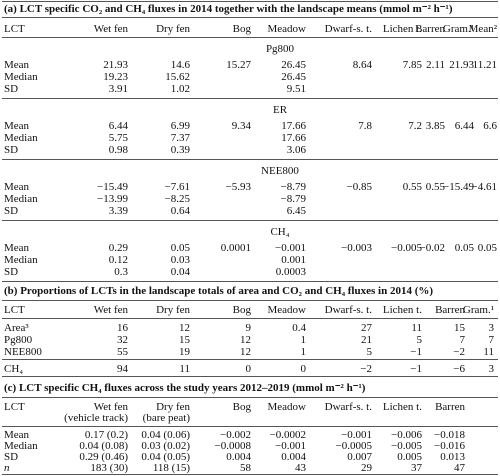 This screenshot has width=500, height=476. Describe the element at coordinates (245, 468) in the screenshot. I see `cell: 58` at that location.